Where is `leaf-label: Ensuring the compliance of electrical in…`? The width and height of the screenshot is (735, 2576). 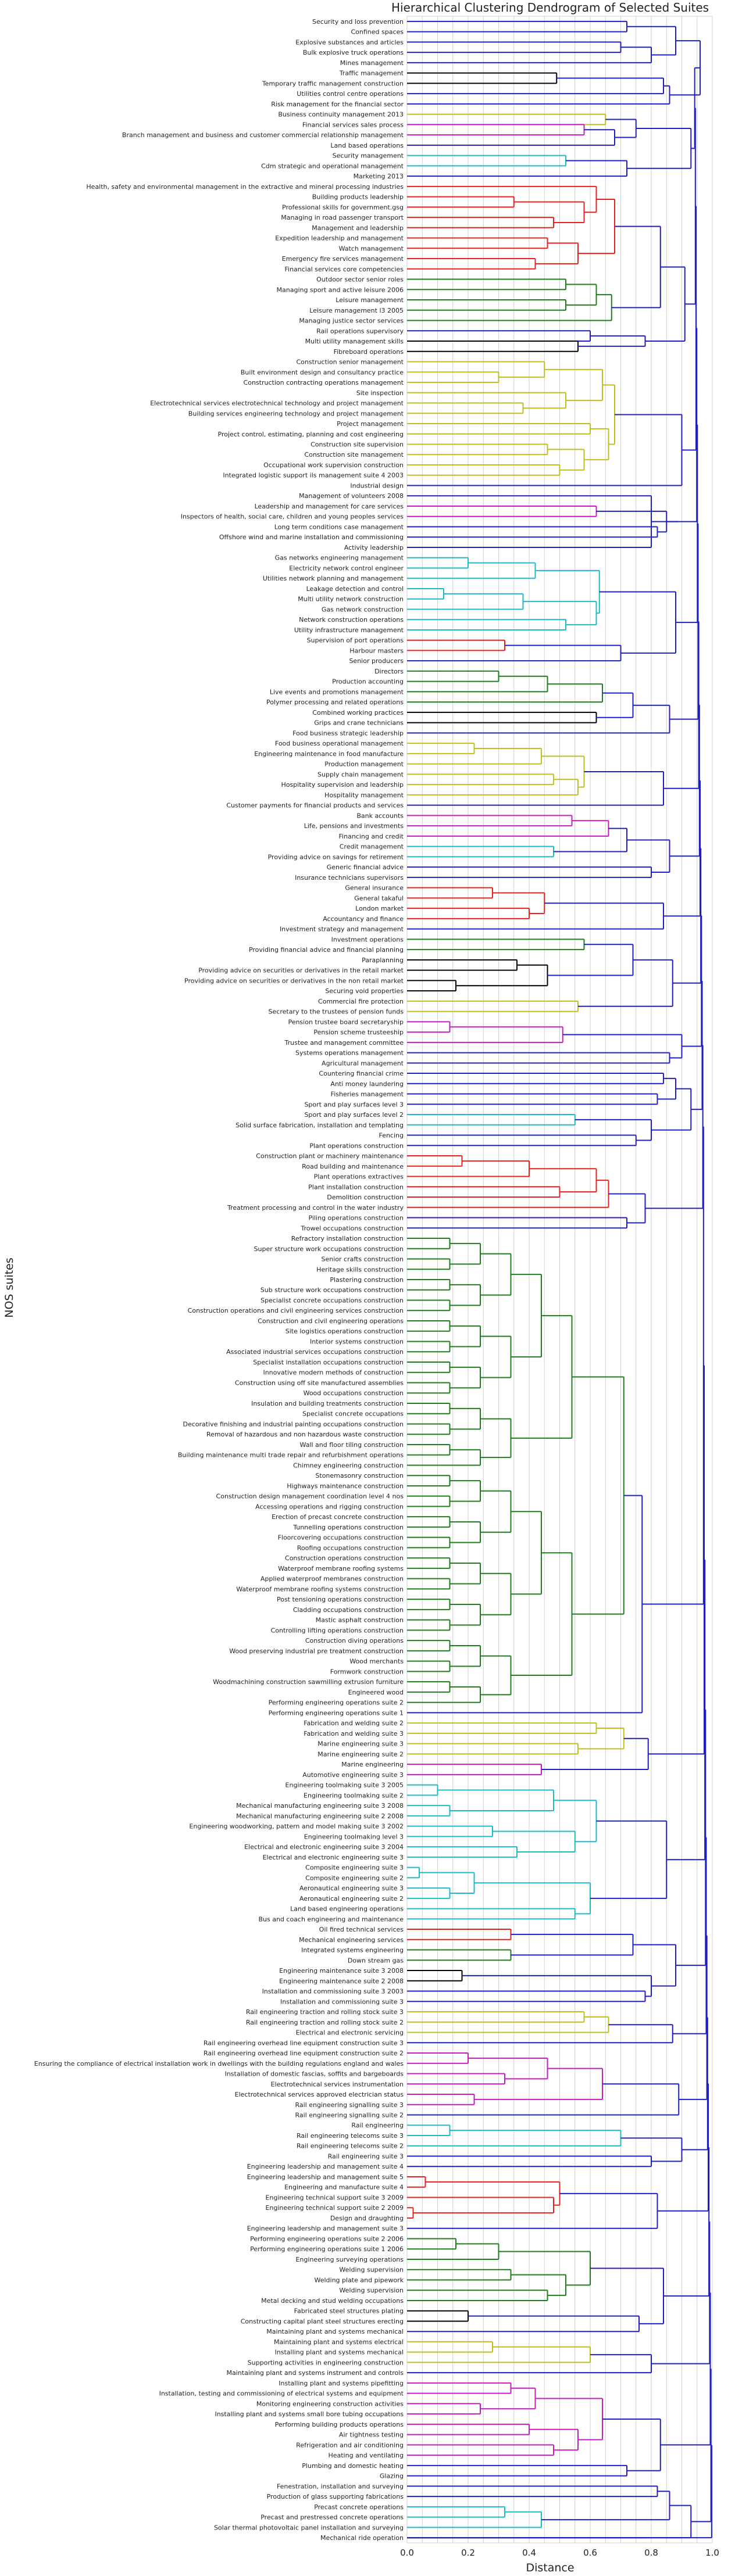 leaf-label: Ensuring the compliance of electrical in… is located at coordinates (219, 2064).